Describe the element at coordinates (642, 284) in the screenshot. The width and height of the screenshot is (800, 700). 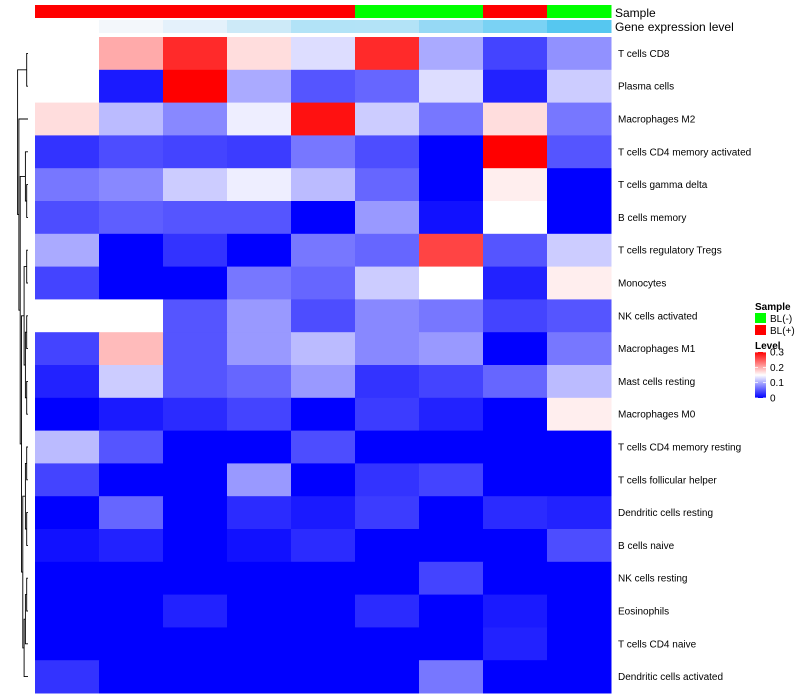
I see `row-label-monocytes: Monocytes` at that location.